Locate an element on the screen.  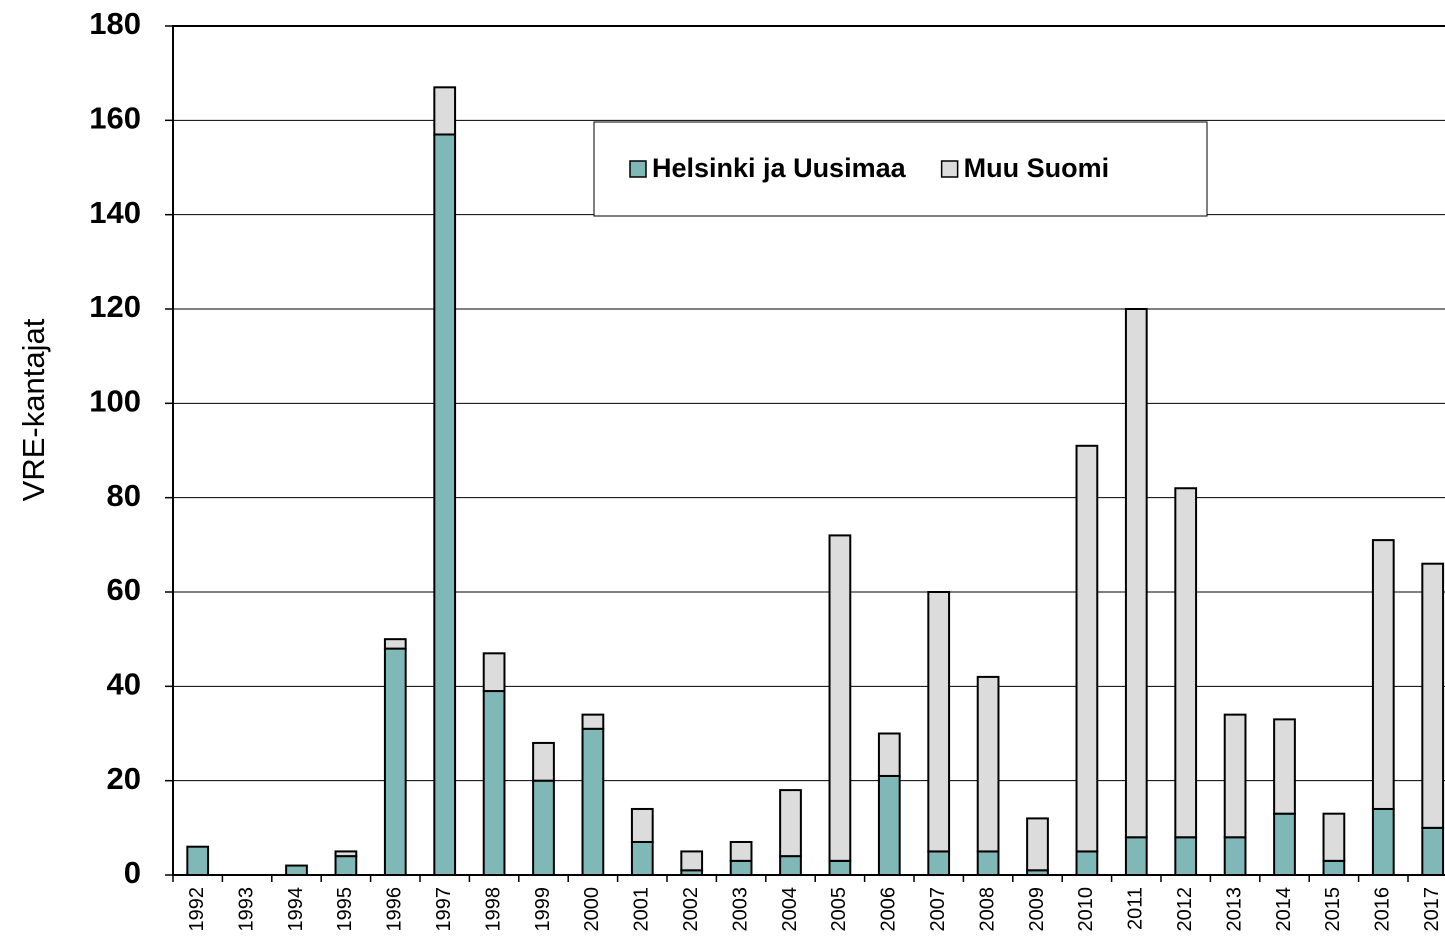
x-tick-label: 1992 is located at coordinates (197, 909).